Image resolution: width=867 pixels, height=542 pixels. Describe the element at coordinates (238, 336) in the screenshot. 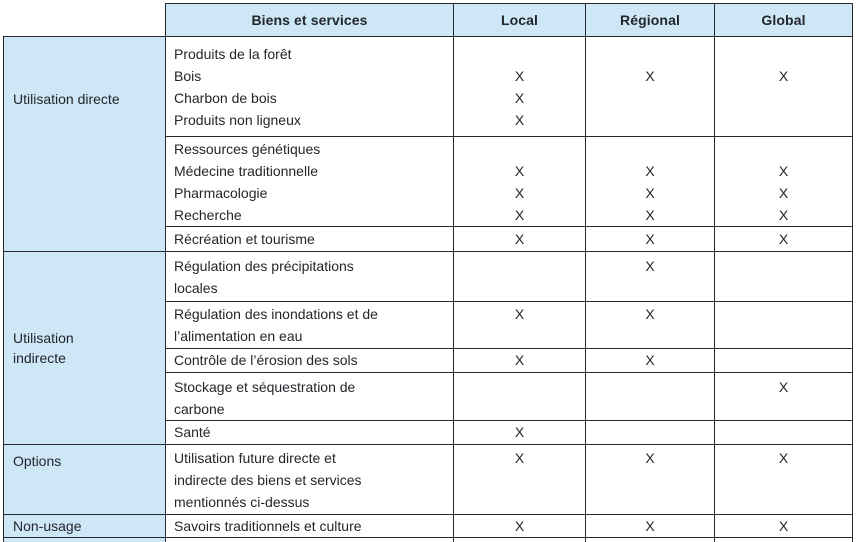

I see `goods-services-text-line: l’alimentation en eau` at that location.